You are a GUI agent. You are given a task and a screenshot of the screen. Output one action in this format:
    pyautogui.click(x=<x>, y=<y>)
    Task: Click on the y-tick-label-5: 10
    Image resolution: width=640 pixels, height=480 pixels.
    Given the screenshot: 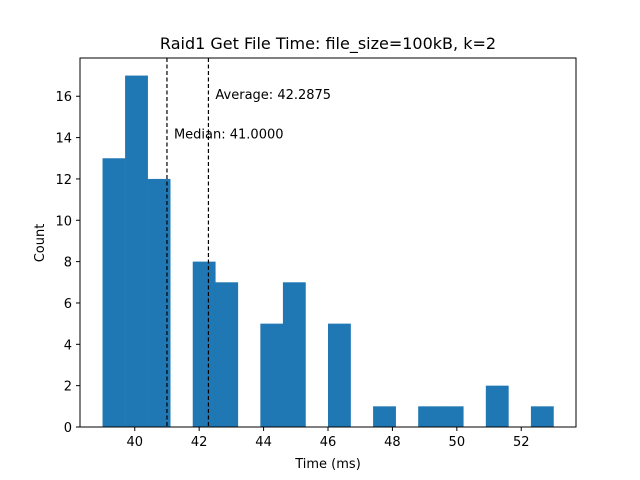 What is the action you would take?
    pyautogui.click(x=63, y=221)
    